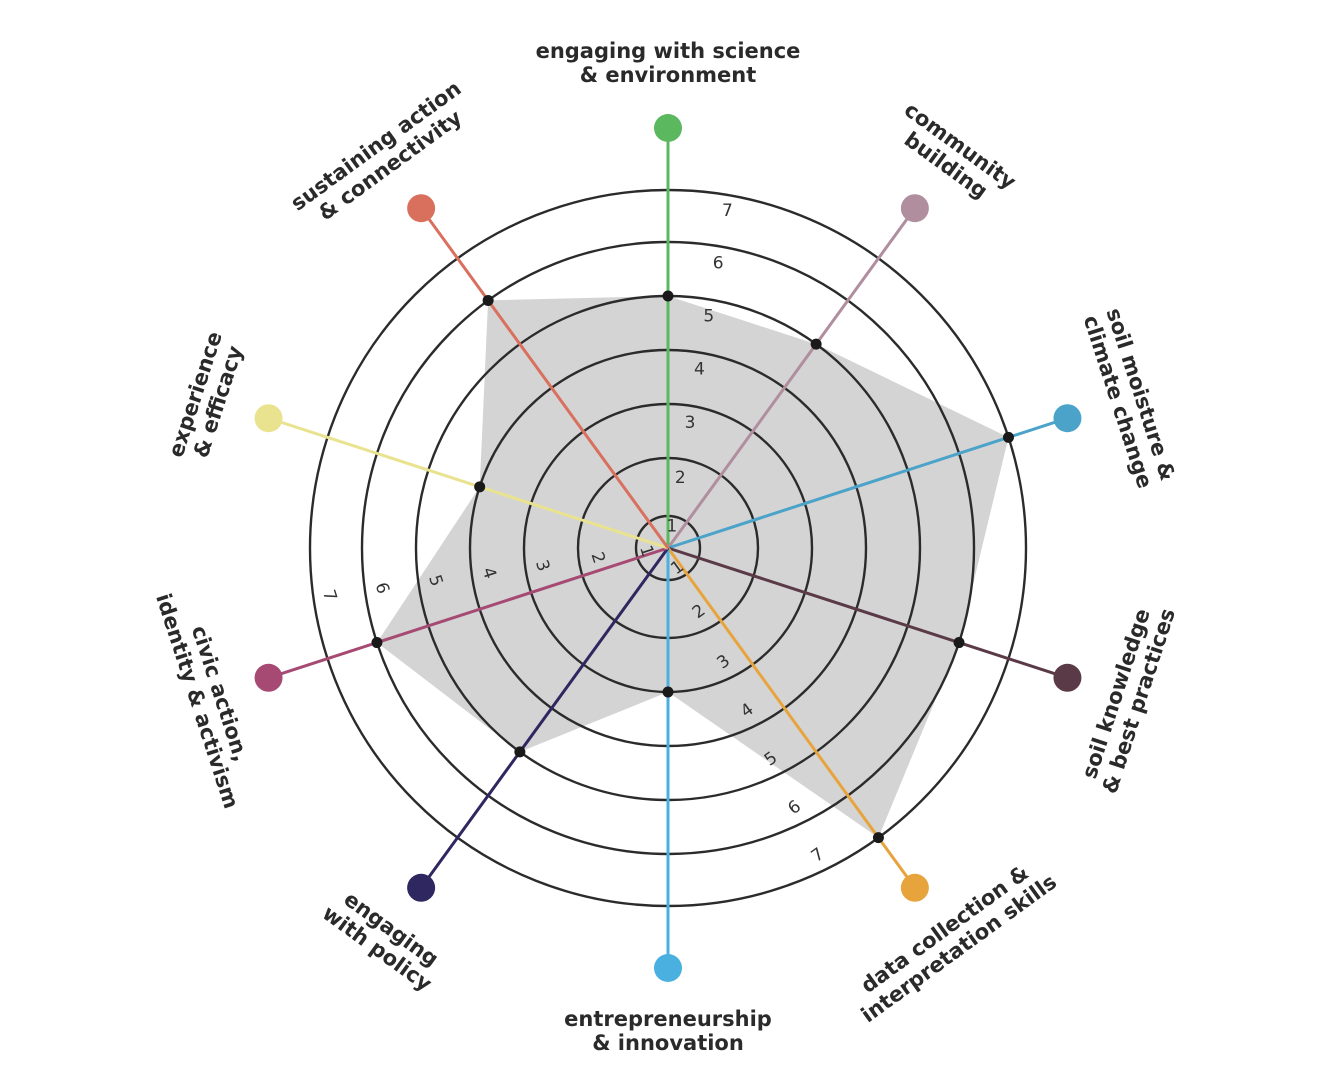  I want to click on axis-label-line: data collection &, so click(944, 929).